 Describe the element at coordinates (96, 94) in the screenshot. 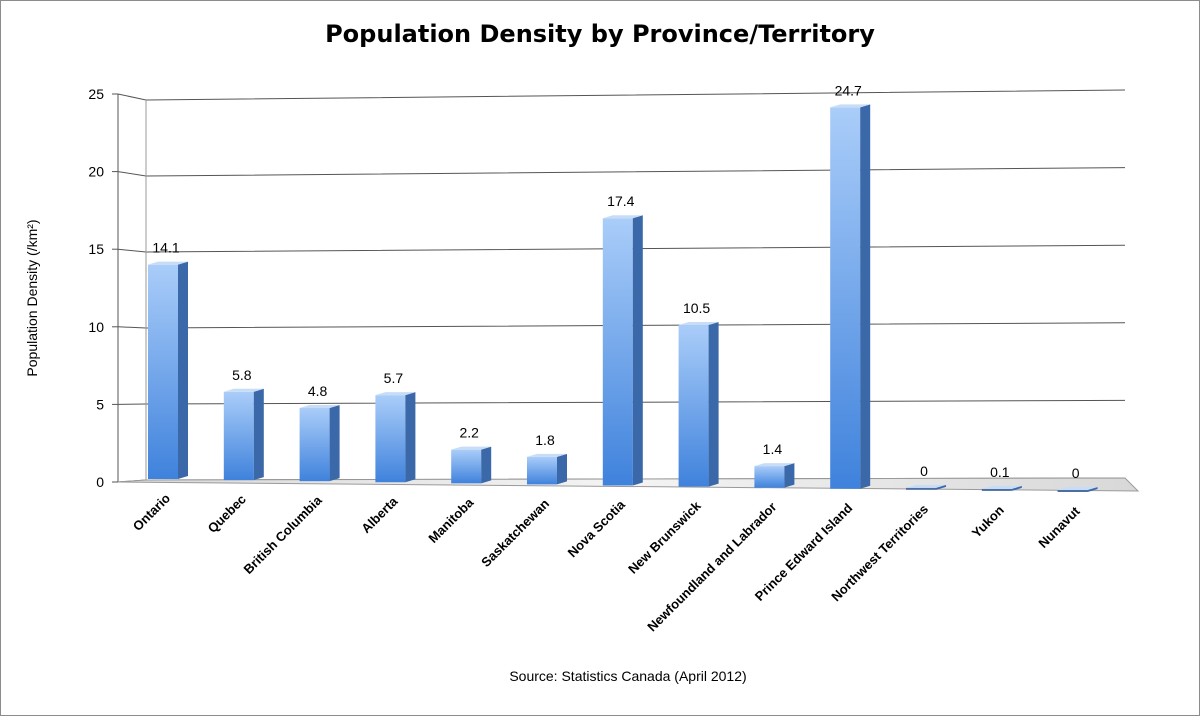

I see `y-tick-label: 25` at that location.